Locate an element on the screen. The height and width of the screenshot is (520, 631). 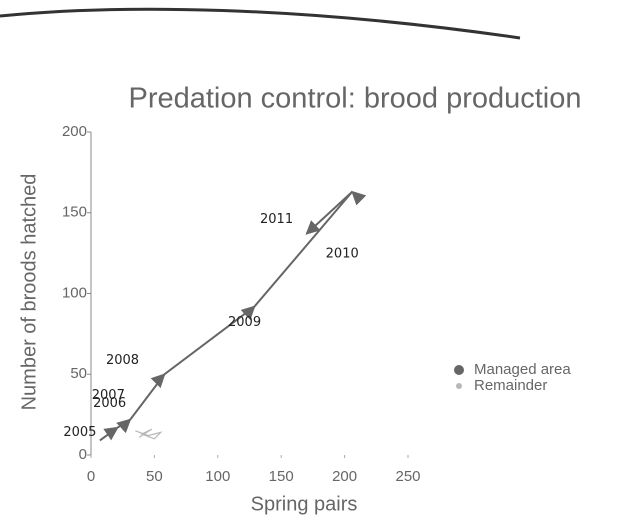
x-tick-label: 100 is located at coordinates (217, 476).